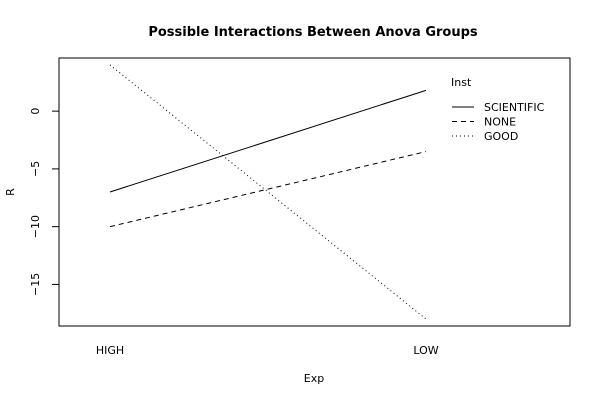 This screenshot has height=400, width=599. What do you see at coordinates (425, 350) in the screenshot?
I see `x-tick-label: LOW` at bounding box center [425, 350].